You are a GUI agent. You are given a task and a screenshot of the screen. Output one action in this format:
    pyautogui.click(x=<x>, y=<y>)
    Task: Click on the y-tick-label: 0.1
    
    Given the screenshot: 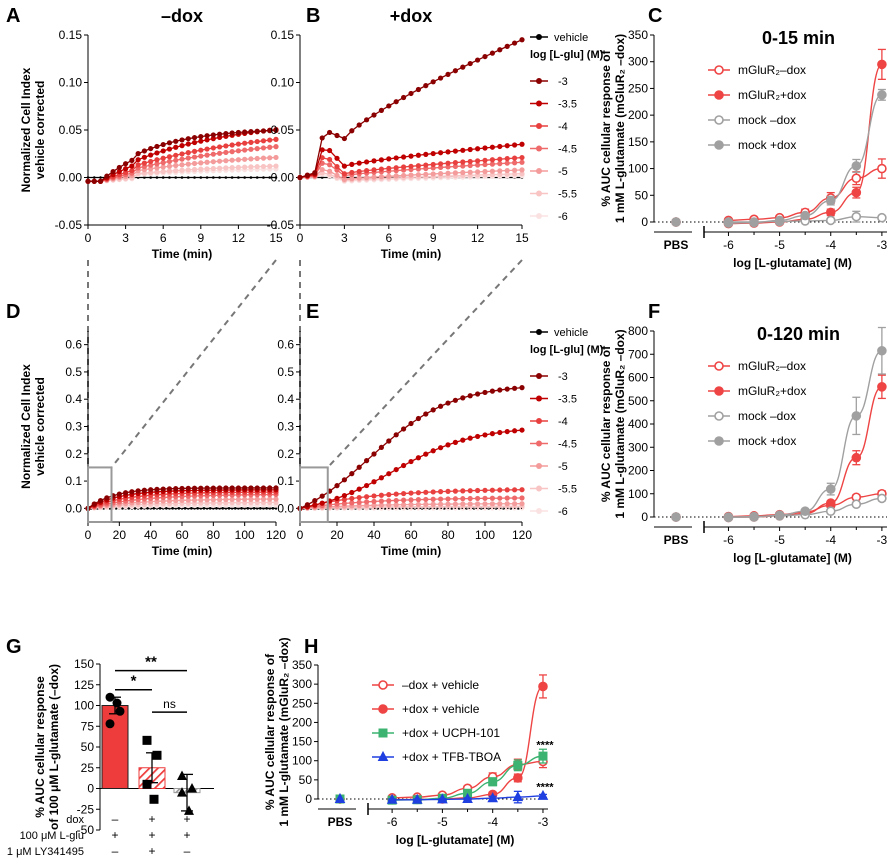 What is the action you would take?
    pyautogui.click(x=285, y=481)
    